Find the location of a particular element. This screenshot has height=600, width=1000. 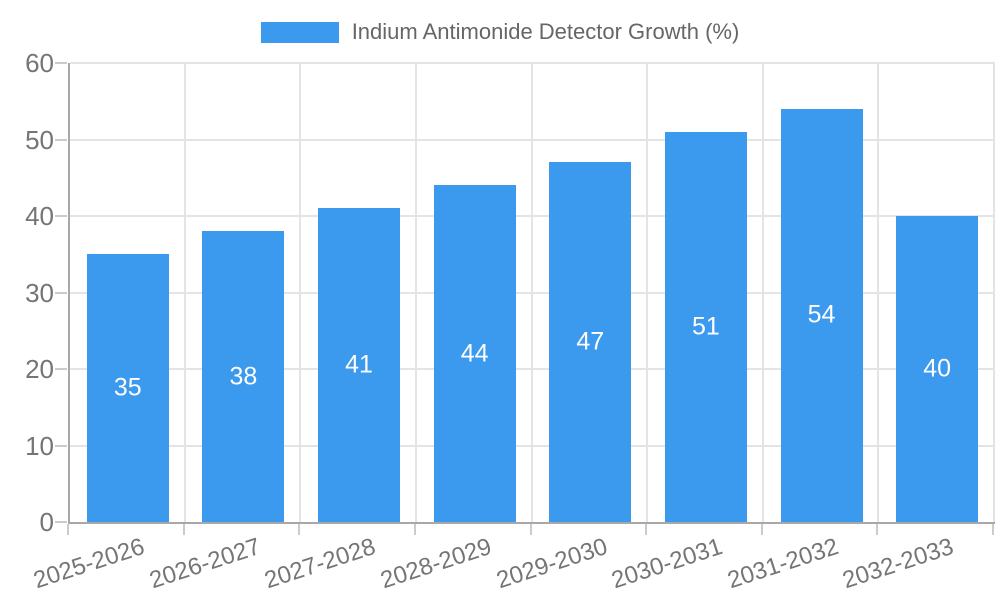

x-axis-tick-label: 2028-2029 is located at coordinates (436, 564).